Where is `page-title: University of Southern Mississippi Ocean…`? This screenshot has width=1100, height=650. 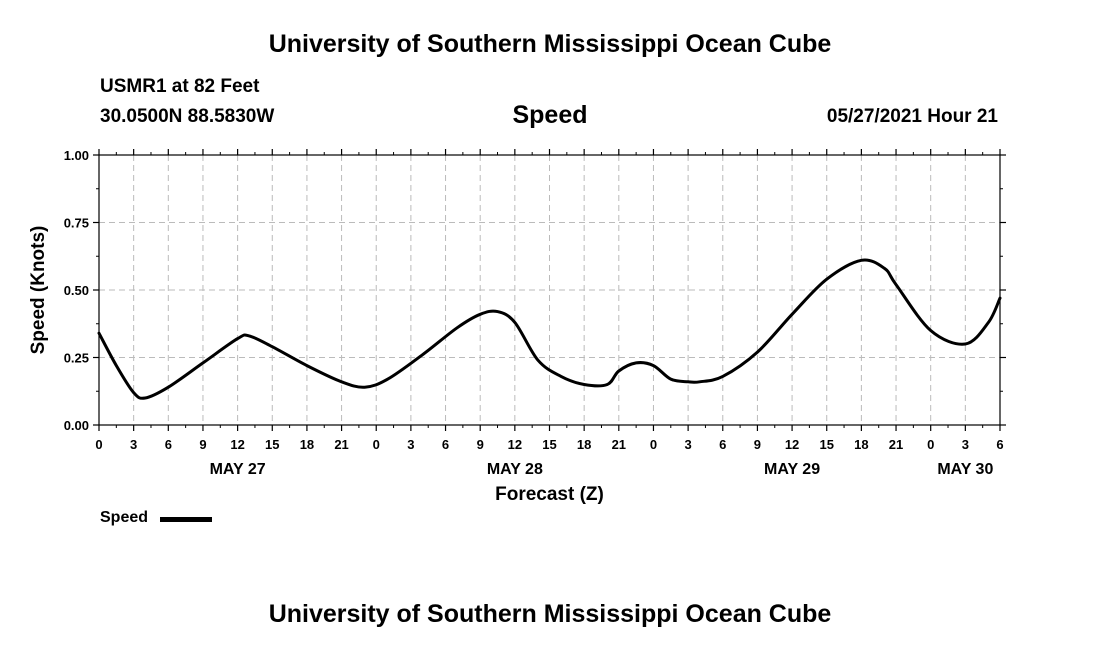 page-title: University of Southern Mississippi Ocean… is located at coordinates (550, 44).